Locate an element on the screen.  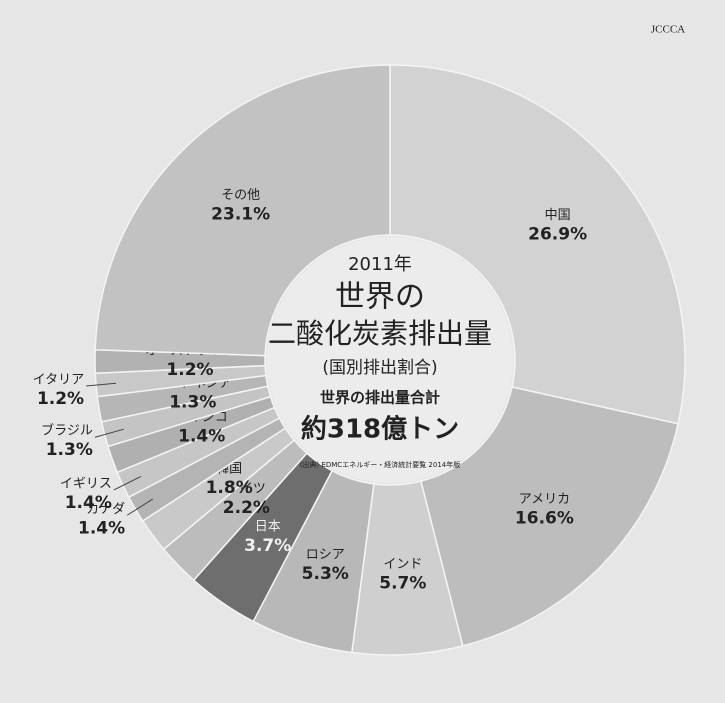
slice-label: 日本 is located at coordinates (268, 526).